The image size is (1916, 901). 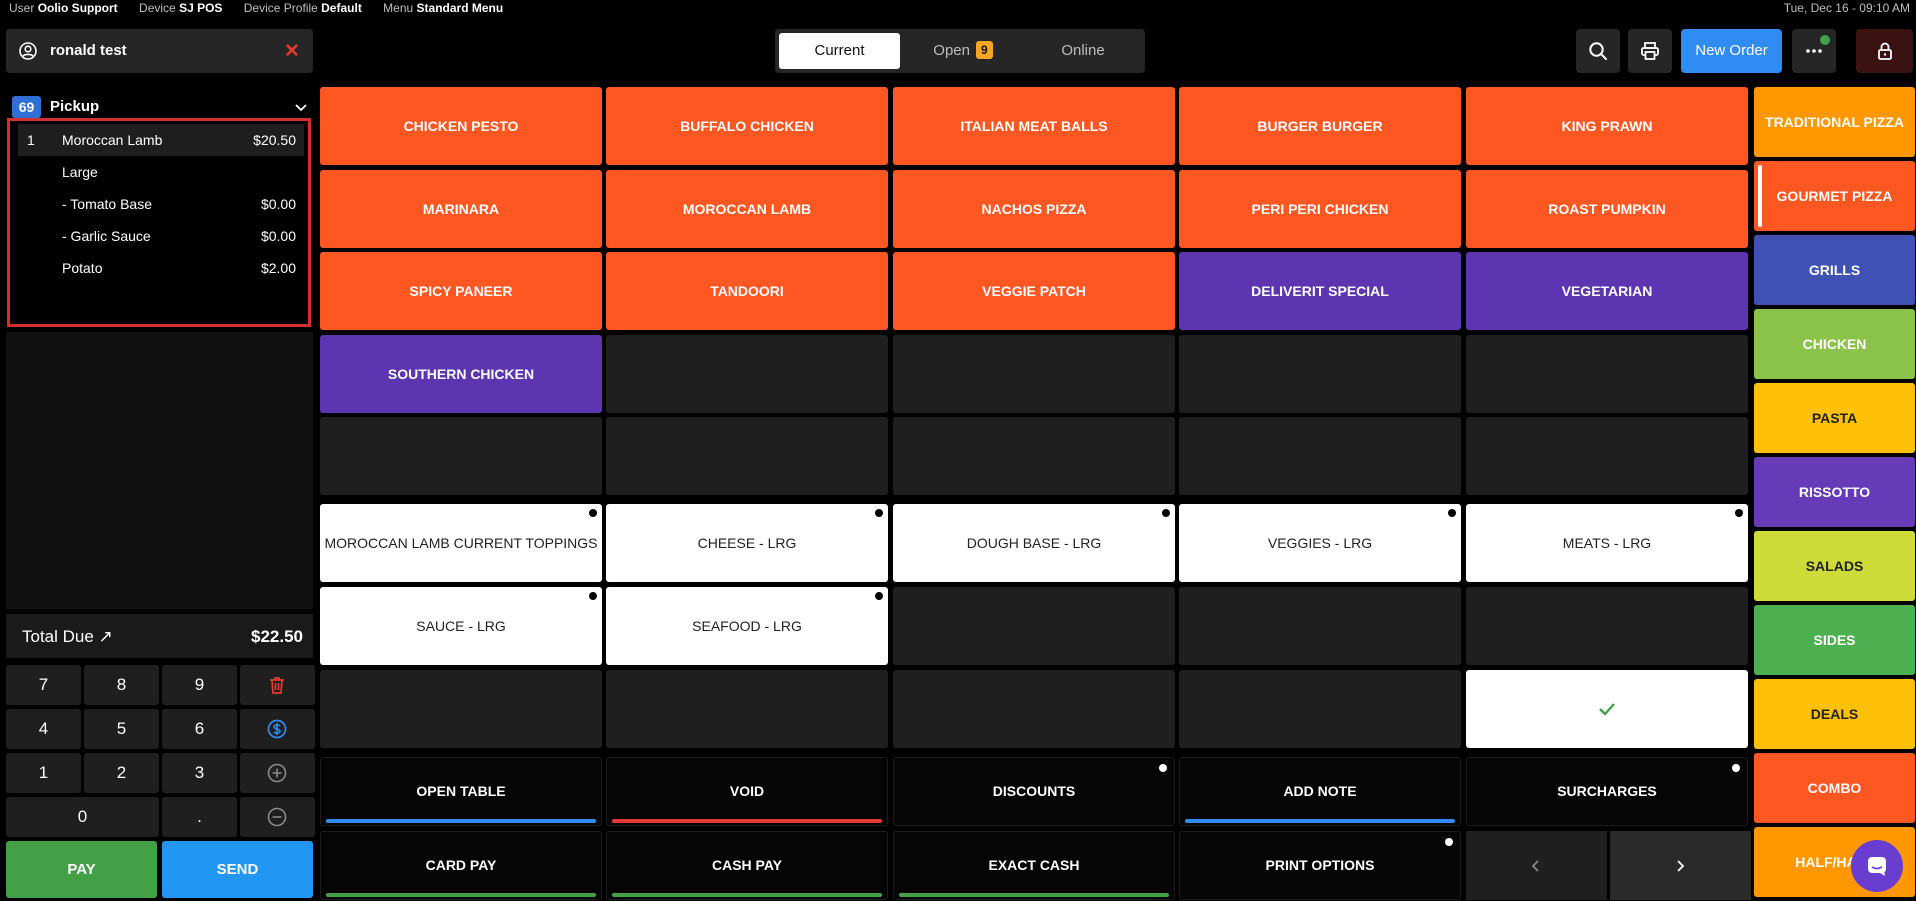 I want to click on card-pay-button: CARD PAY, so click(x=461, y=865).